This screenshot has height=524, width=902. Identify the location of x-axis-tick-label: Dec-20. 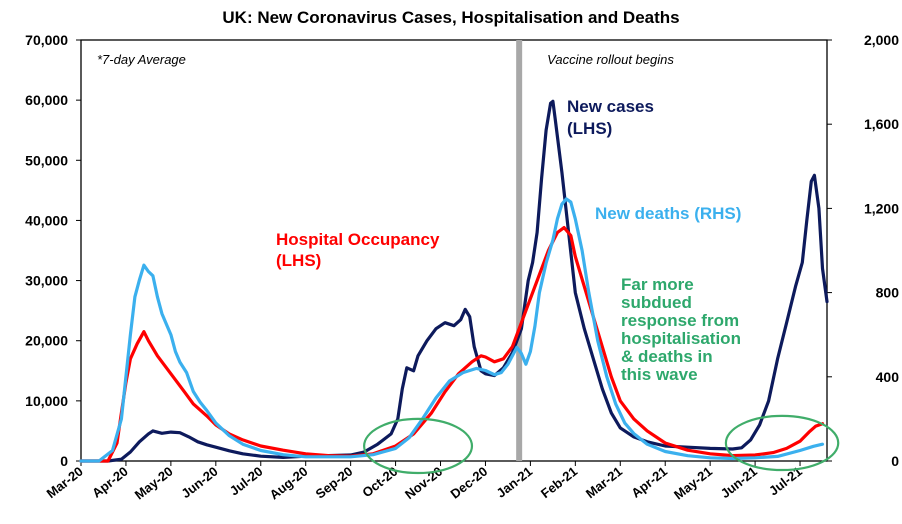
(468, 483).